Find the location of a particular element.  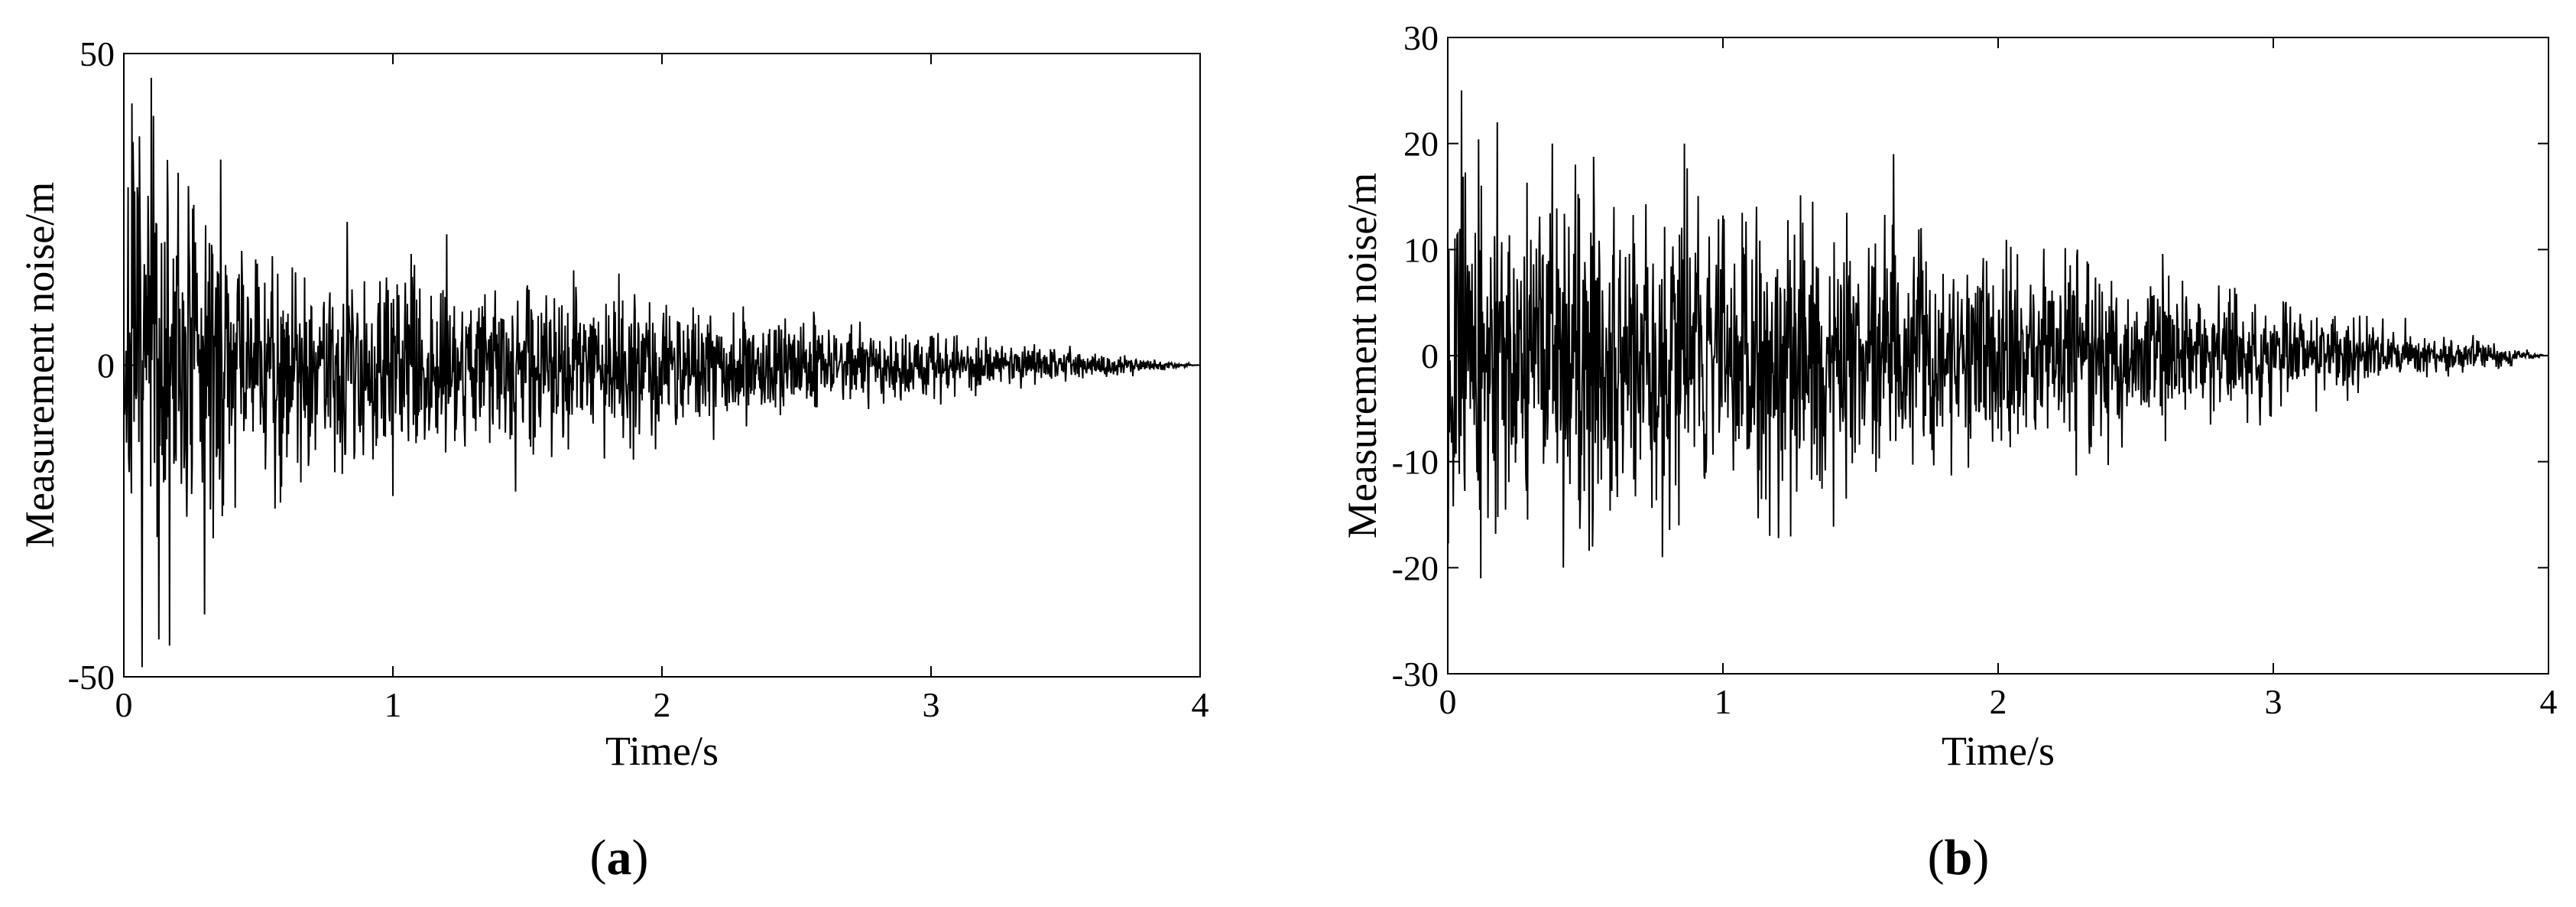

y-tick-label: -50 is located at coordinates (91, 678).